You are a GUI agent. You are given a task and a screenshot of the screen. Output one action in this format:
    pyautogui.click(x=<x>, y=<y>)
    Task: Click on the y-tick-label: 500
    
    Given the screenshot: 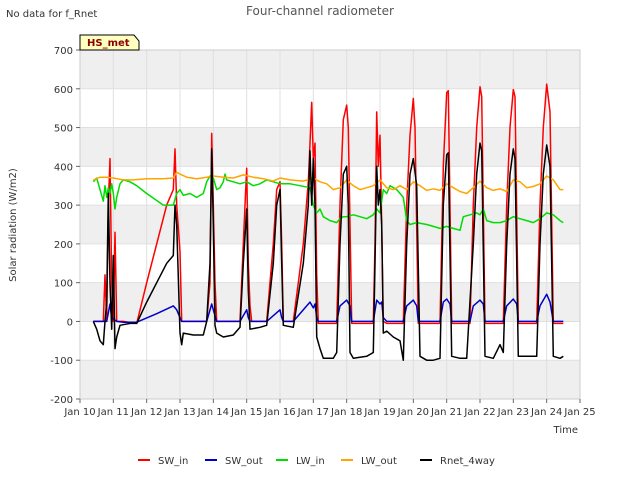 What is the action you would take?
    pyautogui.click(x=63, y=129)
    